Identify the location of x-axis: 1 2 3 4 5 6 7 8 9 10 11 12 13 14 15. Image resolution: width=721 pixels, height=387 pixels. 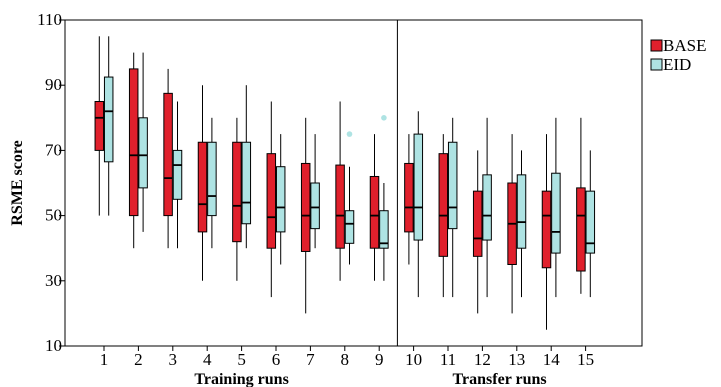
(347, 357).